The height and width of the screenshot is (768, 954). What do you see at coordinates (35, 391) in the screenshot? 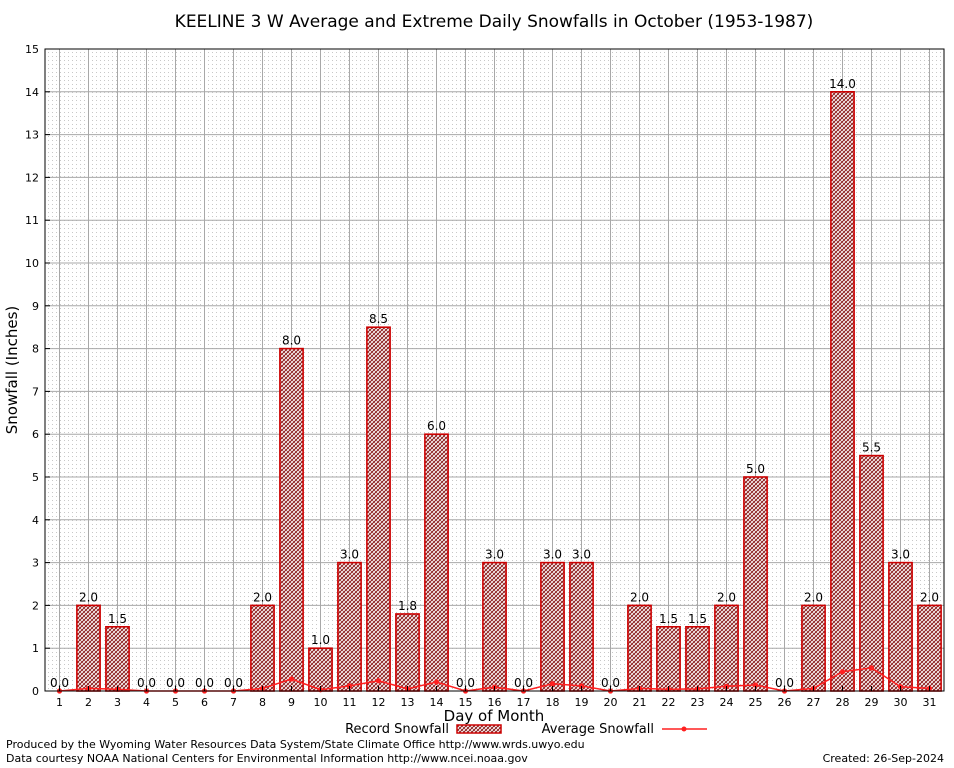
I see `y-tick-label: 7` at bounding box center [35, 391].